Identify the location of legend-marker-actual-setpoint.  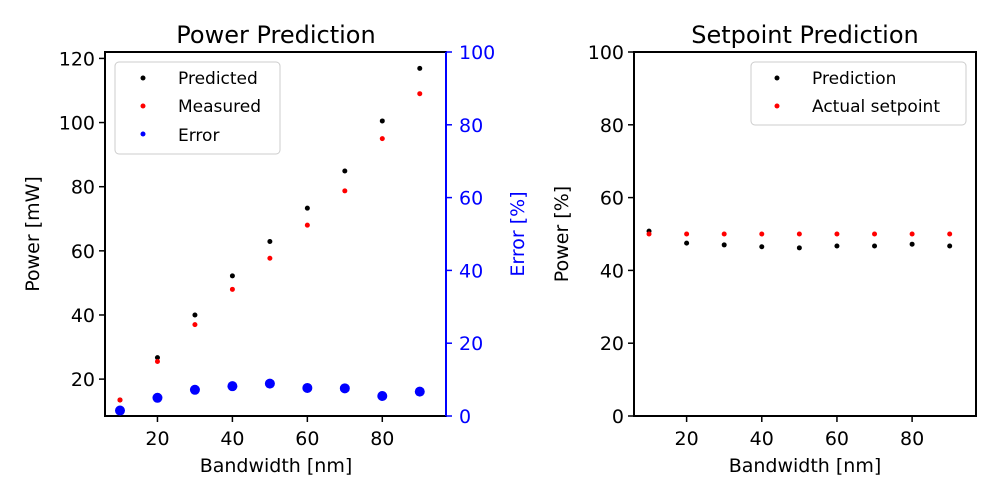
(777, 106).